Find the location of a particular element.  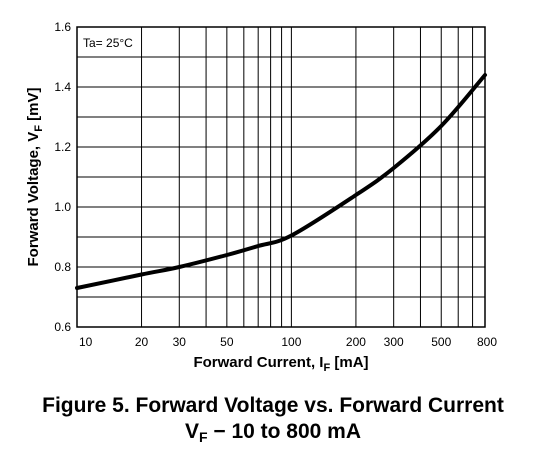

y-axis-title-tail: [mV] is located at coordinates (33, 107).